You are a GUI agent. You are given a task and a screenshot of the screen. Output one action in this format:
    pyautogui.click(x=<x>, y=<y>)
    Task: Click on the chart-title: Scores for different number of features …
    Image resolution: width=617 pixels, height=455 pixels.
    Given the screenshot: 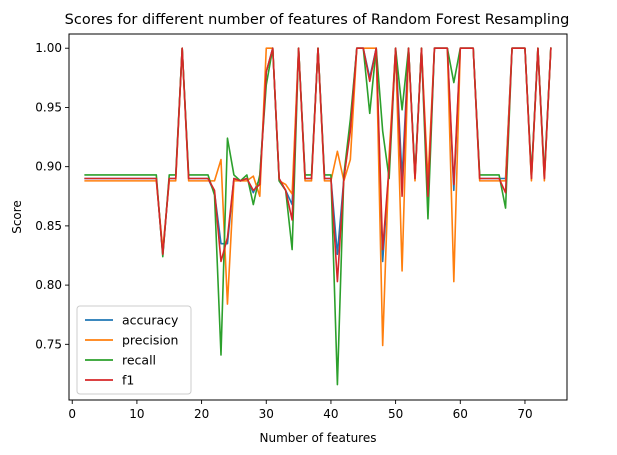 What is the action you would take?
    pyautogui.click(x=317, y=20)
    